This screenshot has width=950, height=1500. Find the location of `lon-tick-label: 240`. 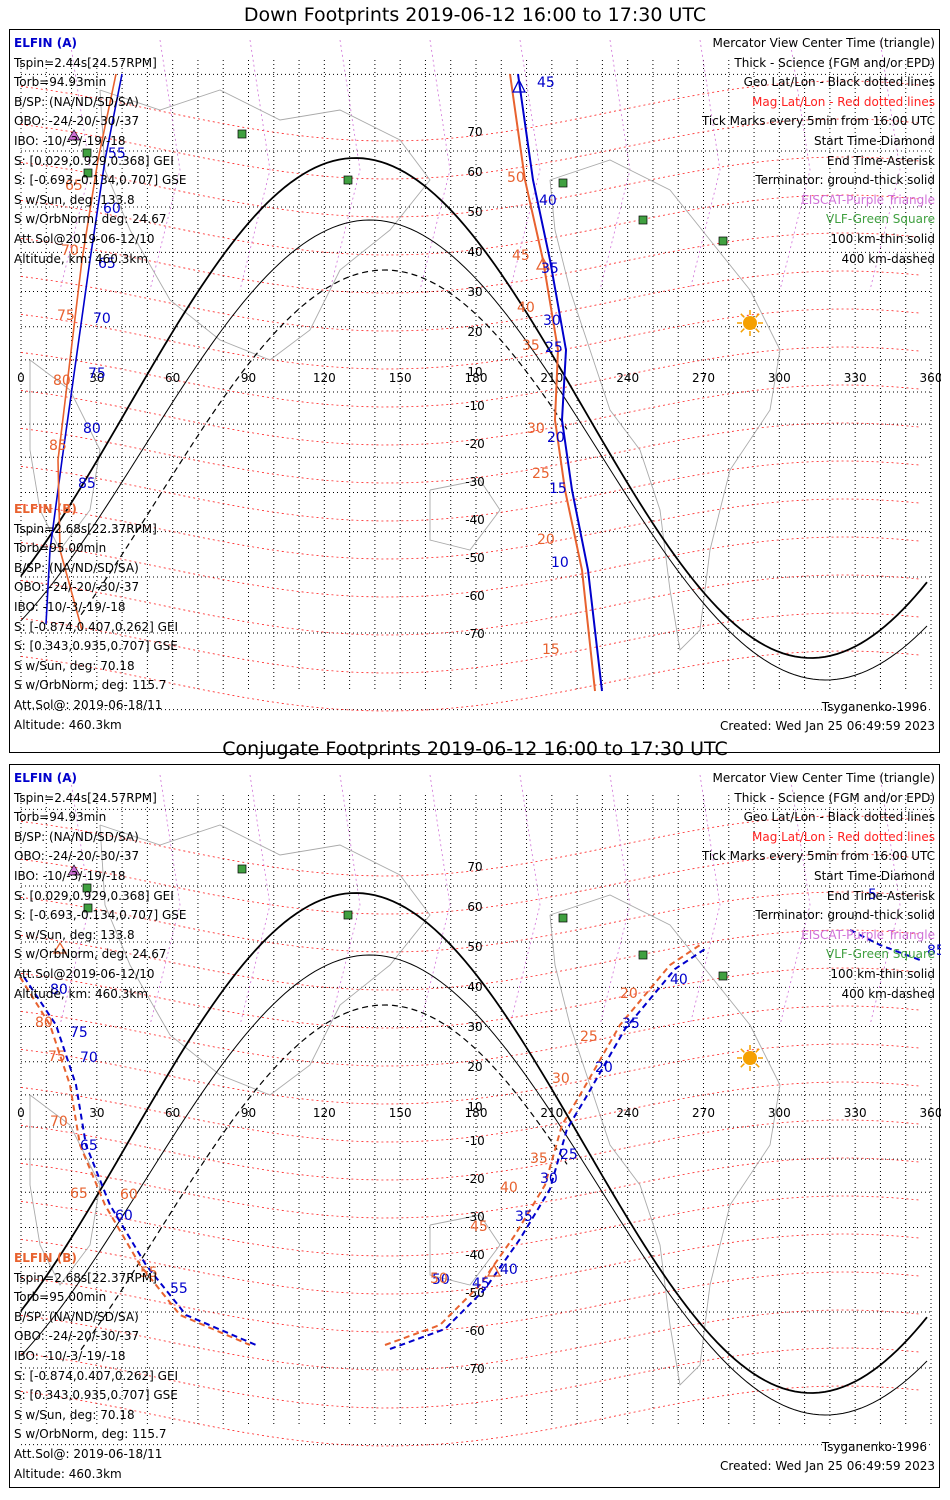

lon-tick-label: 240 is located at coordinates (627, 1113).